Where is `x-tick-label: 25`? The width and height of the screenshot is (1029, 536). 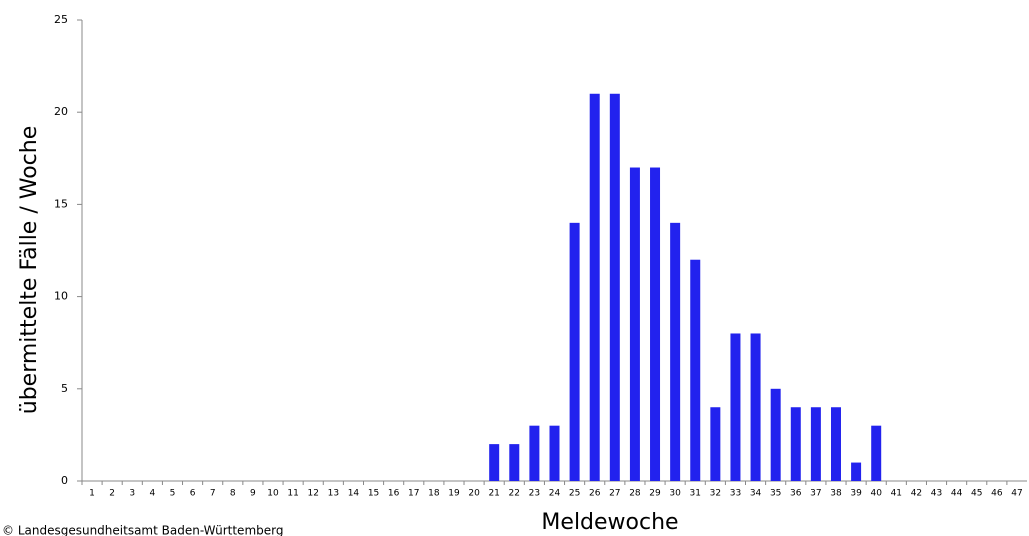 x-tick-label: 25 is located at coordinates (574, 494).